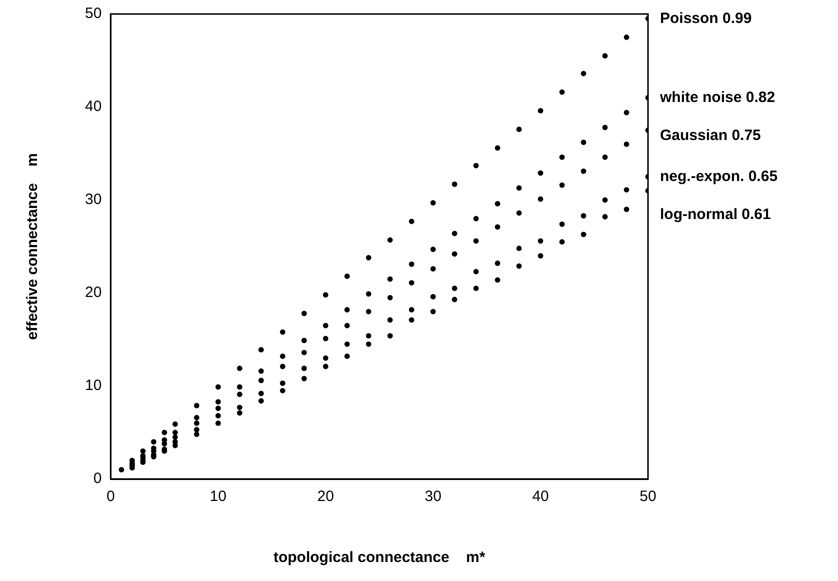  I want to click on y-tick-label: 30, so click(93, 199).